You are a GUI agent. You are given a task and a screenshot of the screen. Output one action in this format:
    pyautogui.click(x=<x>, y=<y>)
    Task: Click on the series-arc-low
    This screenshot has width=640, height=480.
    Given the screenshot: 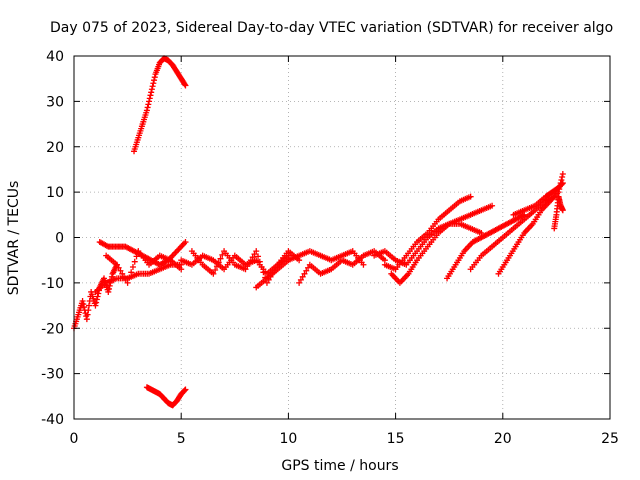 What is the action you would take?
    pyautogui.click(x=166, y=396)
    